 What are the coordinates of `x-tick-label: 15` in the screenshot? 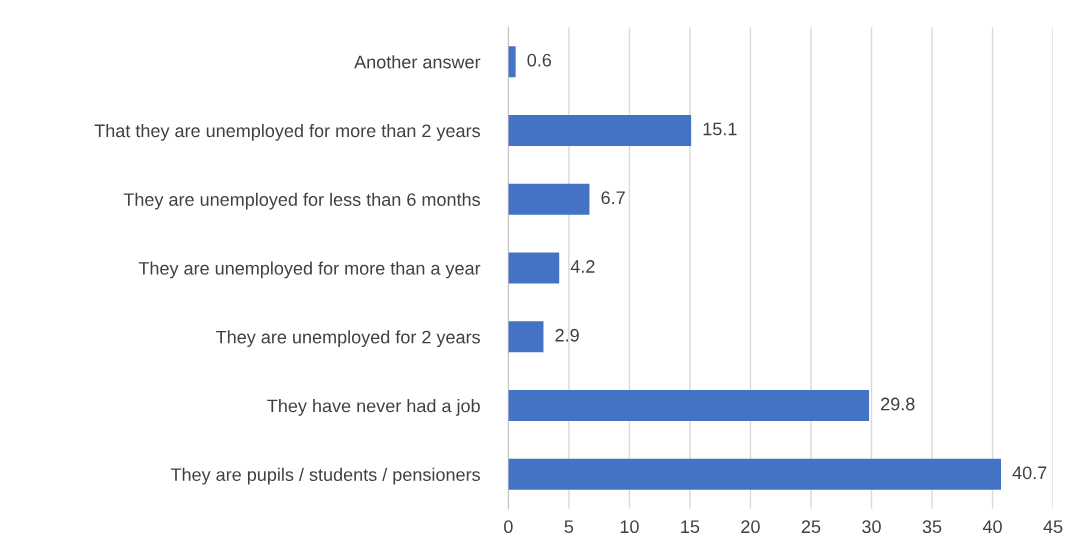 It's located at (690, 527).